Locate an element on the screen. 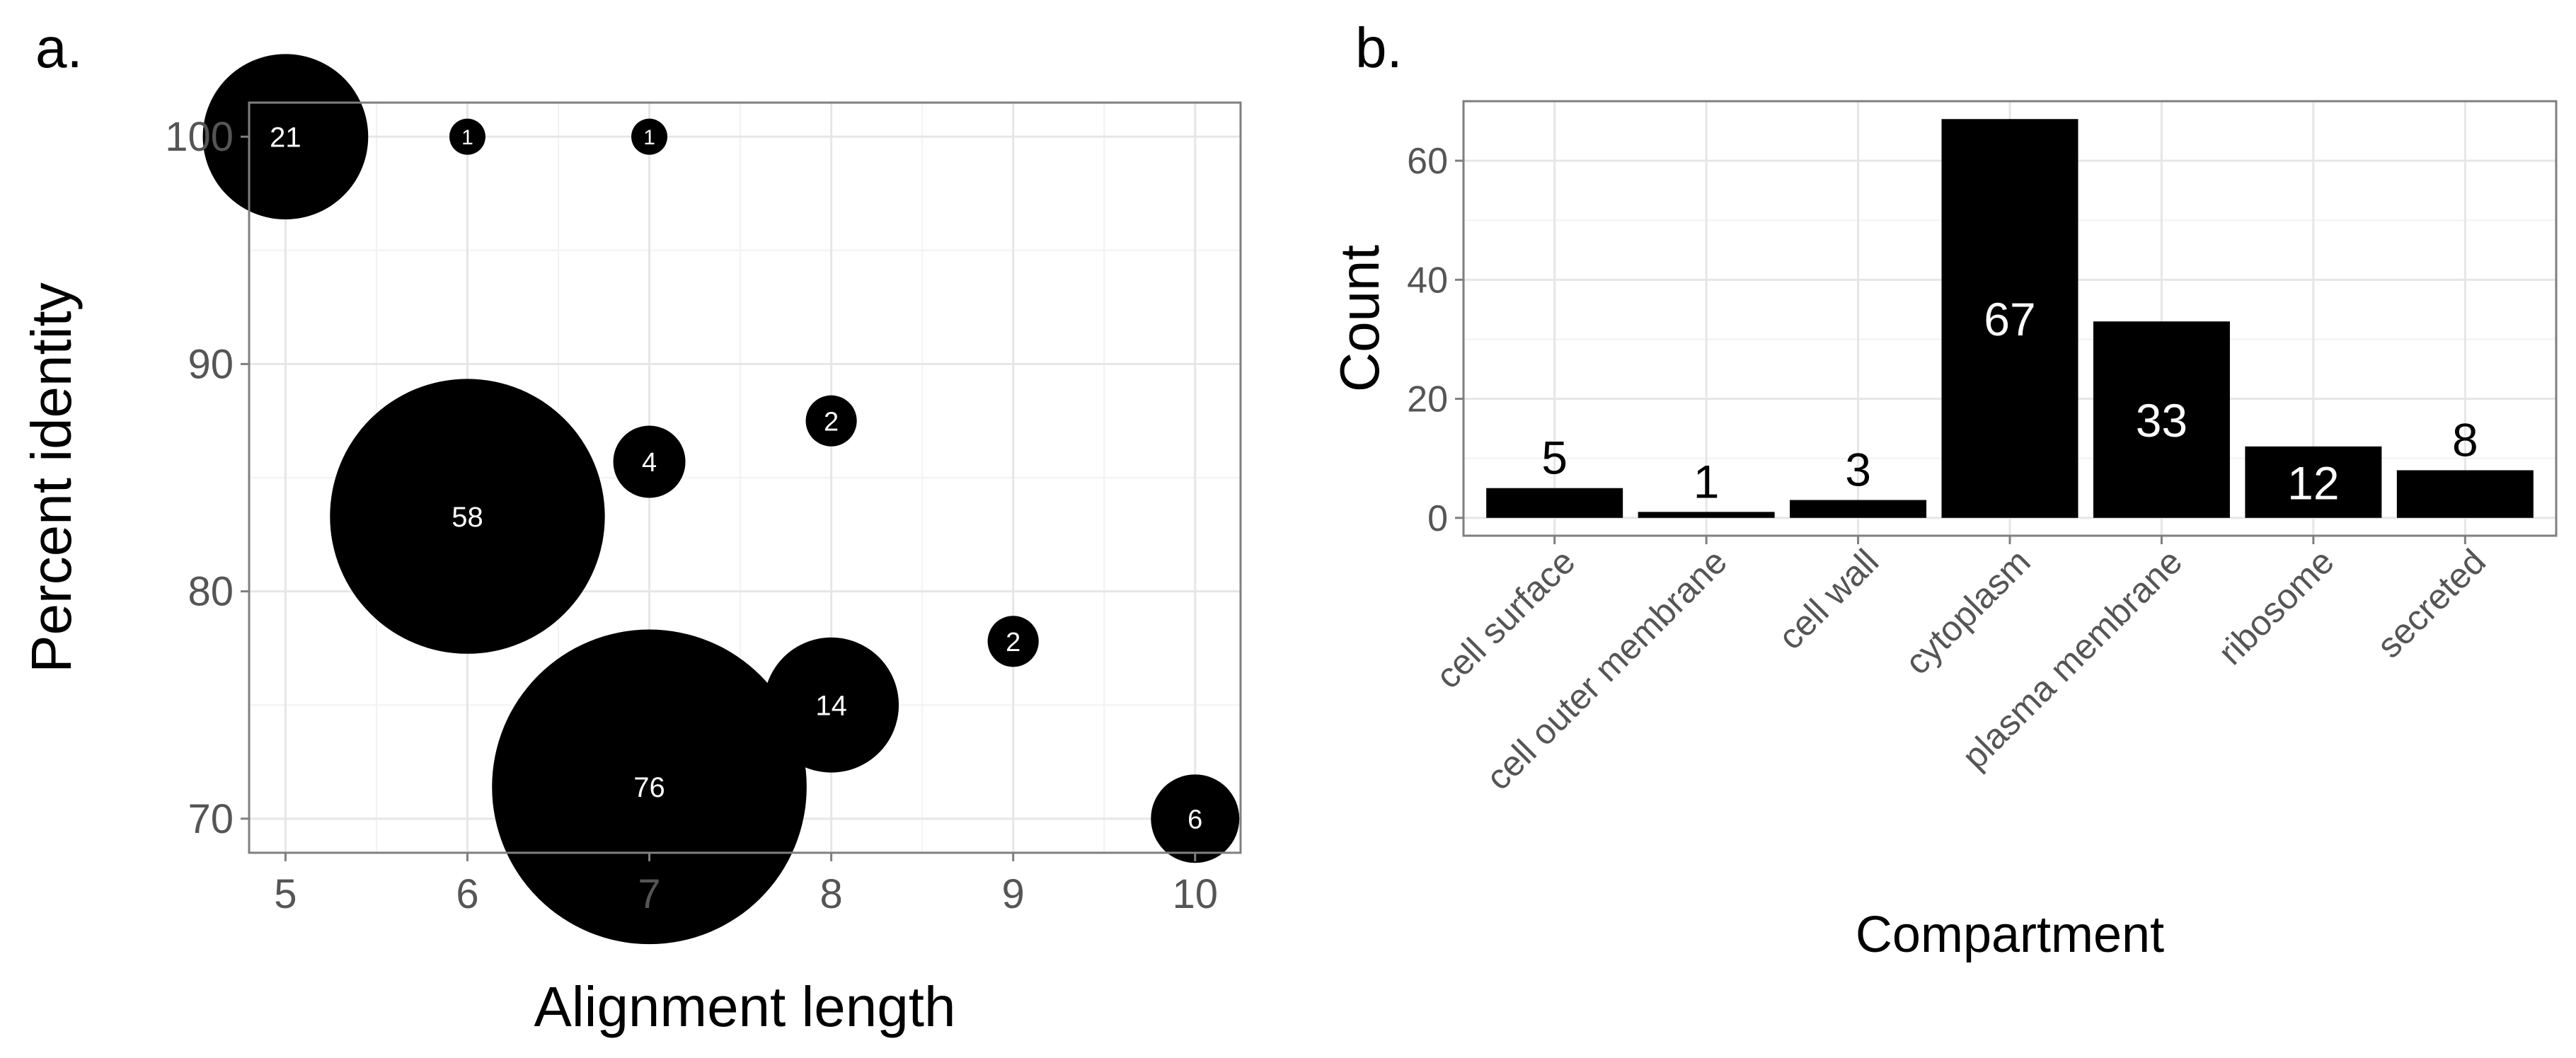 The image size is (2576, 1058). bubble-label: 4 is located at coordinates (650, 463).